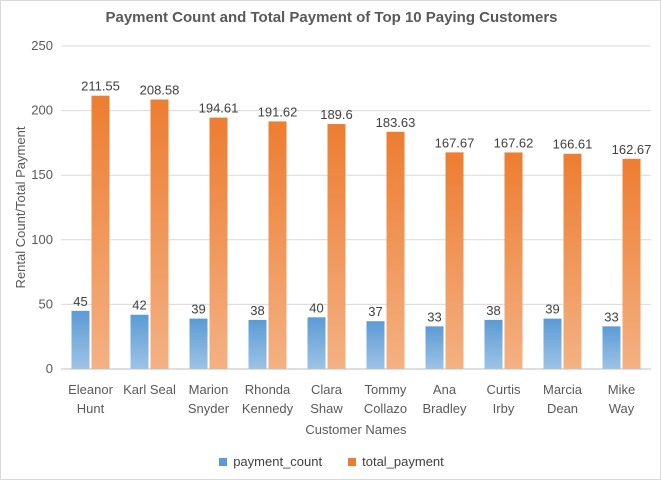 Image resolution: width=661 pixels, height=481 pixels. What do you see at coordinates (444, 408) in the screenshot?
I see `x-tick-label: Bradley` at bounding box center [444, 408].